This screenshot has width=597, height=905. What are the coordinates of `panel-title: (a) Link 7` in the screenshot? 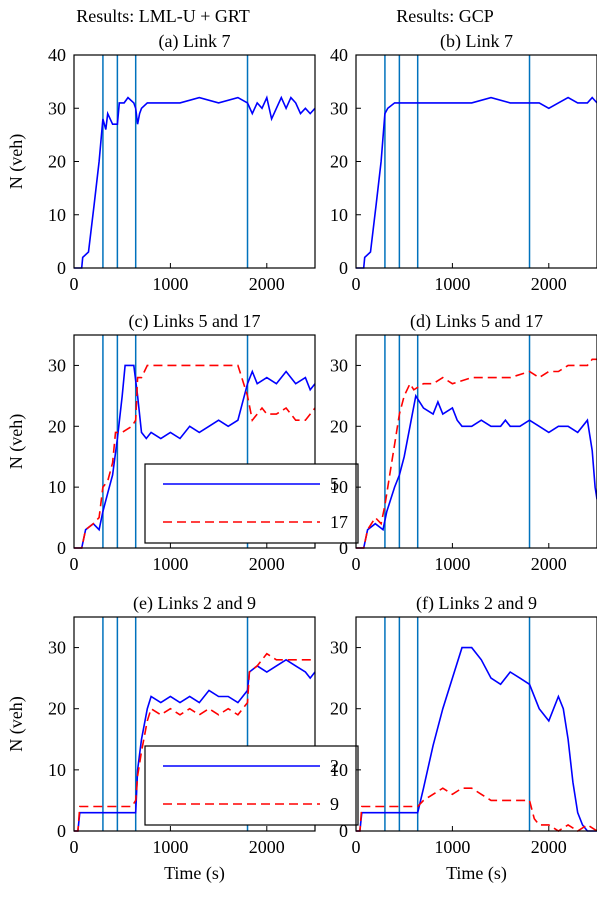 It's located at (195, 41).